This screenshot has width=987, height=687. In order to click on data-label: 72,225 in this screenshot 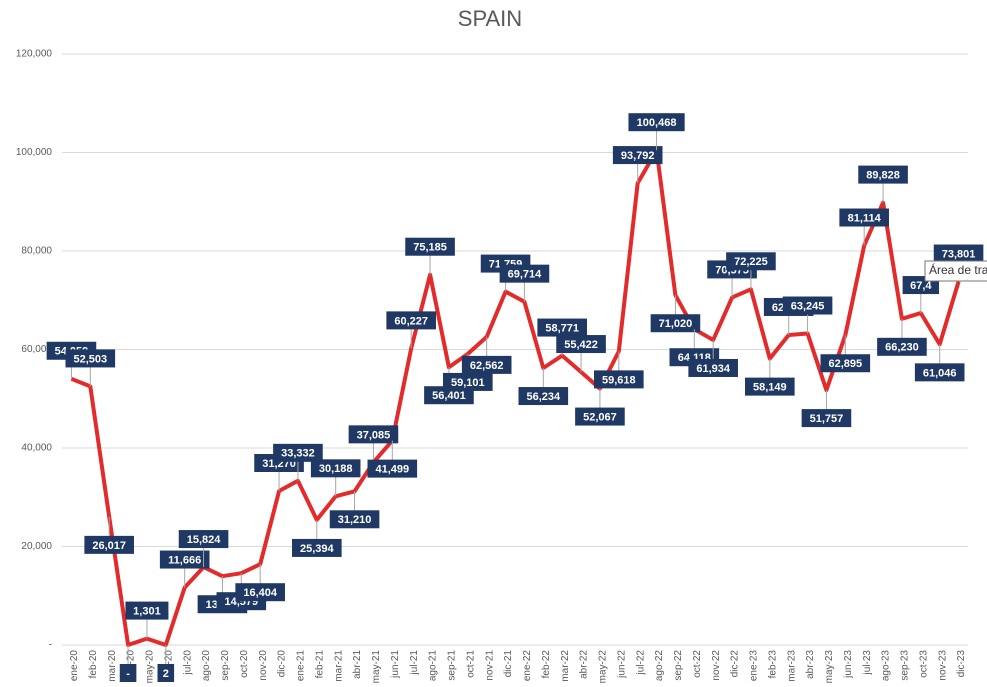, I will do `click(751, 271)`.